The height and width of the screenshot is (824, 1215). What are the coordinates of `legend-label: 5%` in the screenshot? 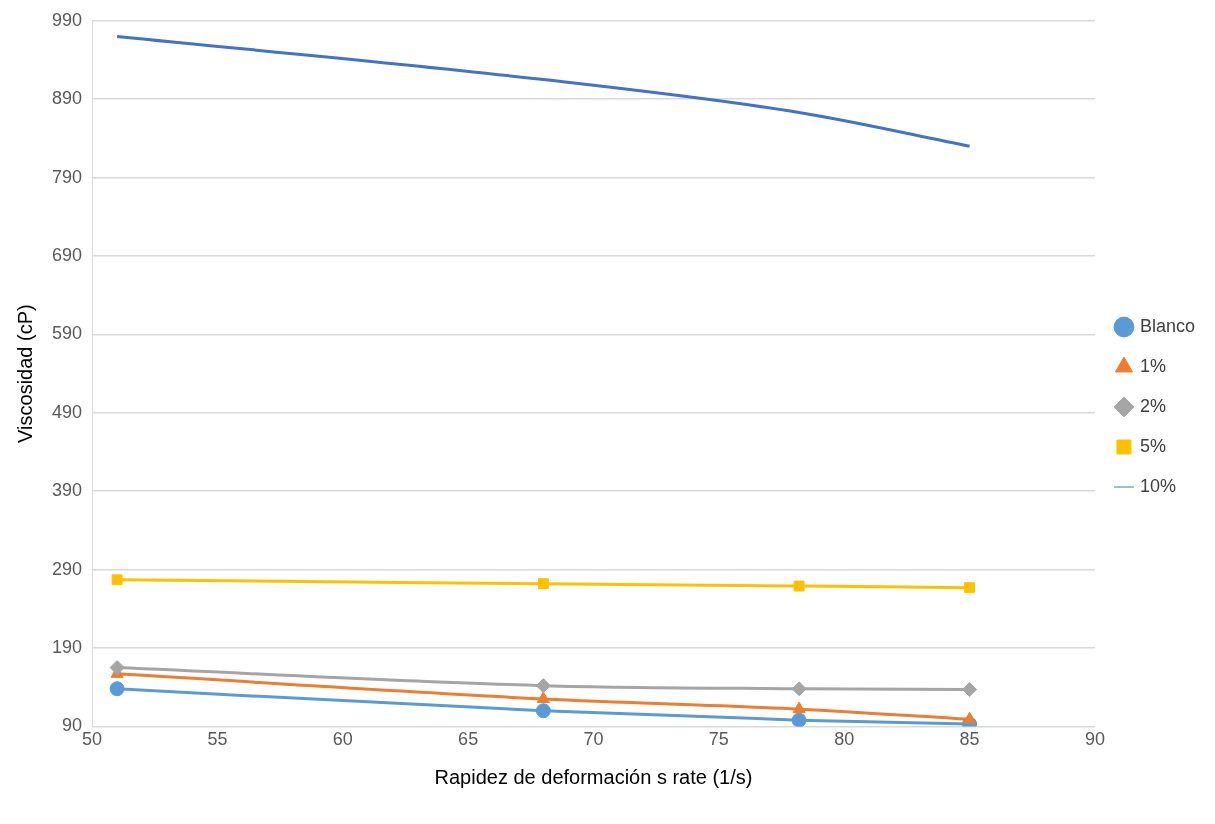 It's located at (1152, 445).